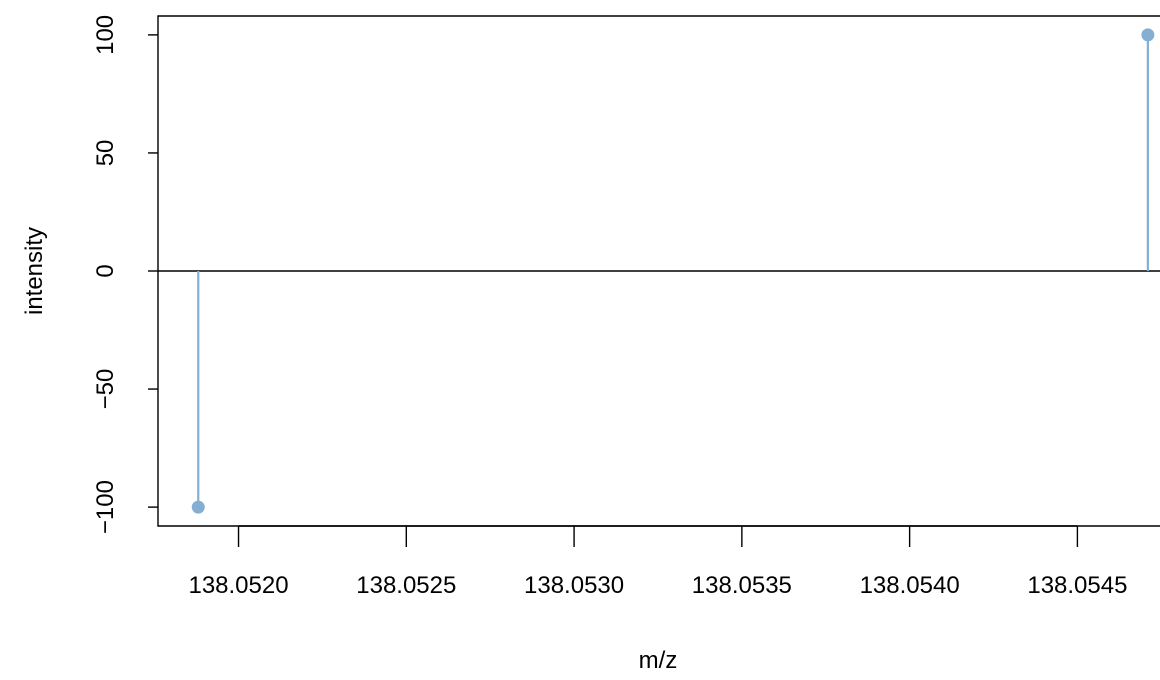 Image resolution: width=1160 pixels, height=680 pixels. I want to click on y-axis-label: intensity, so click(34, 271).